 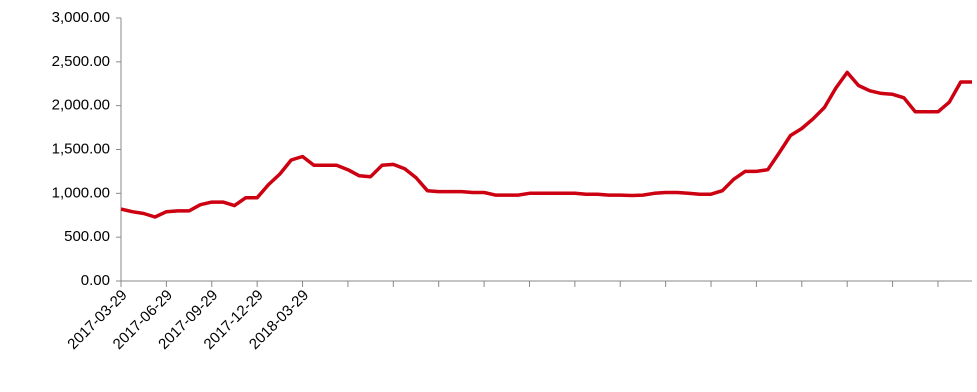 What do you see at coordinates (81, 192) in the screenshot?
I see `y-tick-label: 1,000.00` at bounding box center [81, 192].